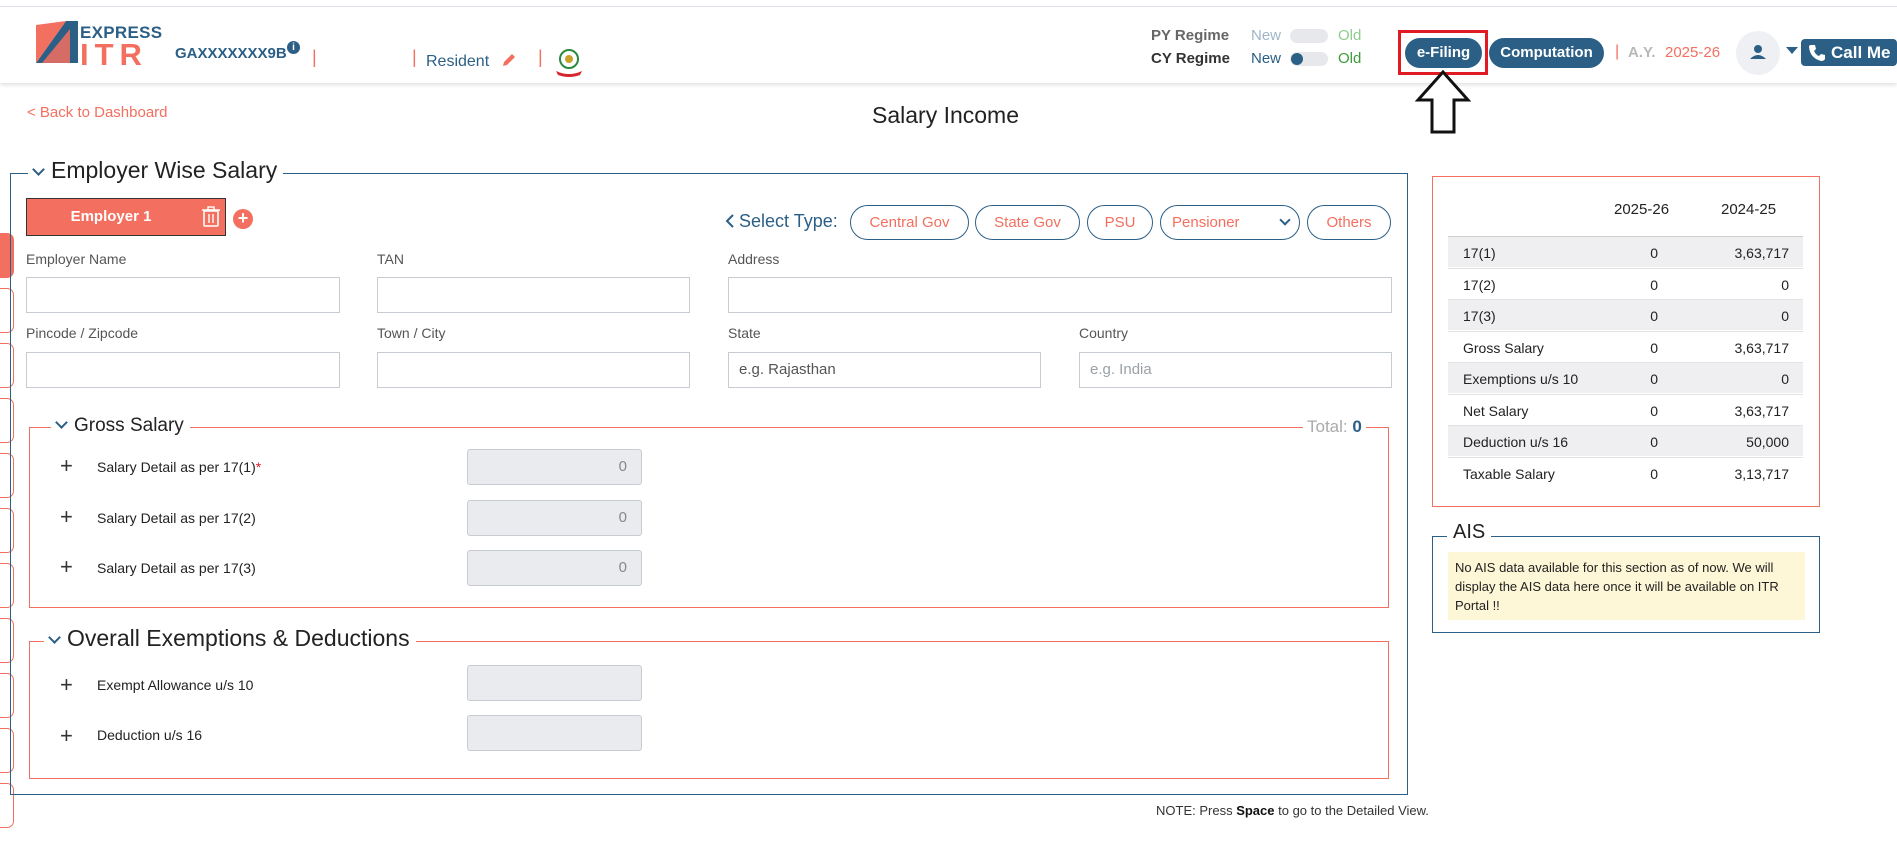 The height and width of the screenshot is (854, 1897). I want to click on note-suffix: to go to the Detailed View., so click(1351, 810).